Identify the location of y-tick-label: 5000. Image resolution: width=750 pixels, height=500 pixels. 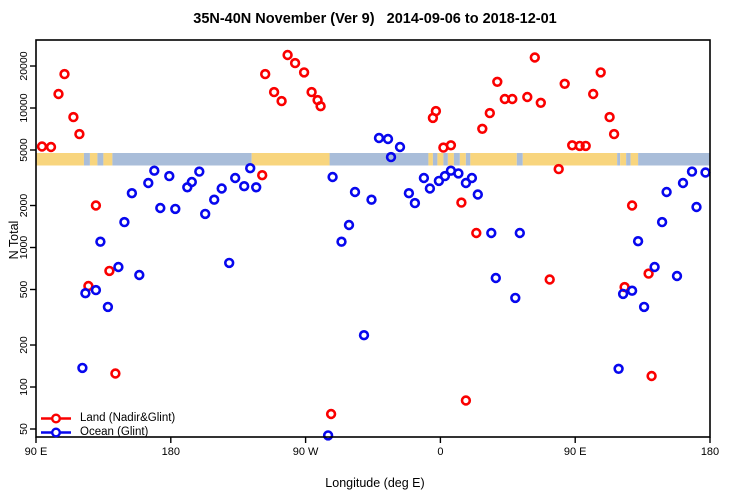
(24, 150).